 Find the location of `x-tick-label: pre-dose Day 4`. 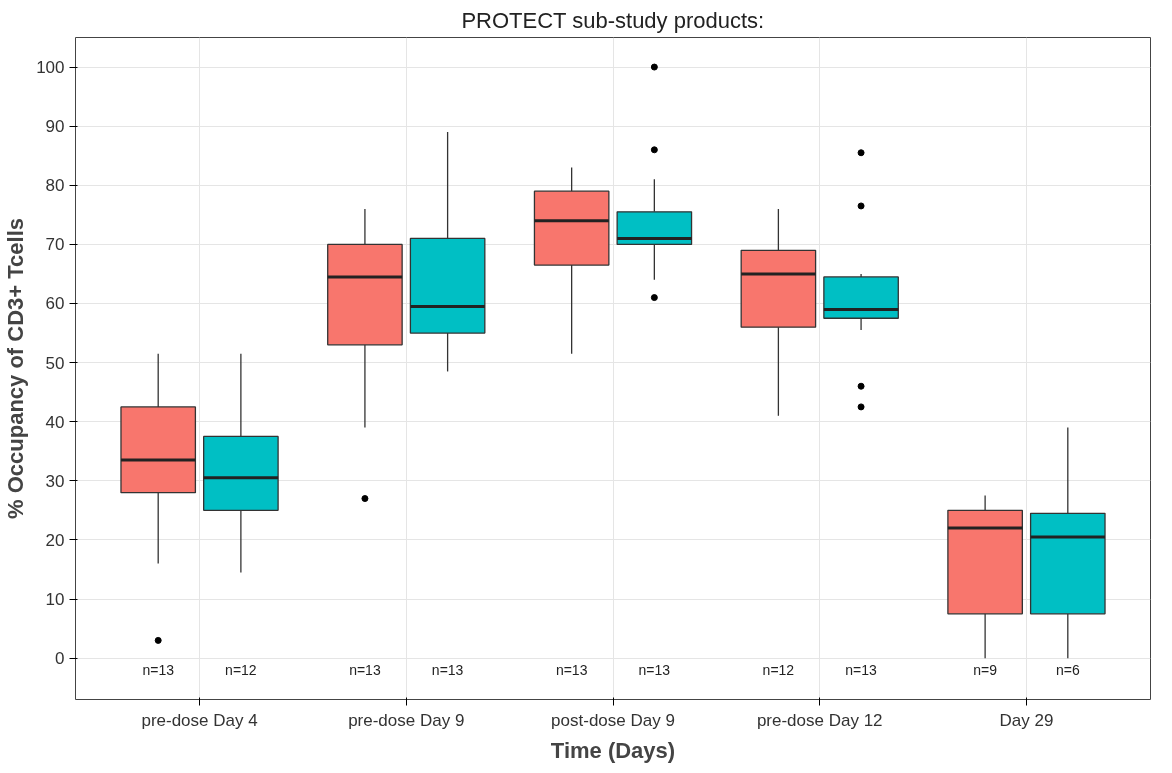

x-tick-label: pre-dose Day 4 is located at coordinates (199, 720).